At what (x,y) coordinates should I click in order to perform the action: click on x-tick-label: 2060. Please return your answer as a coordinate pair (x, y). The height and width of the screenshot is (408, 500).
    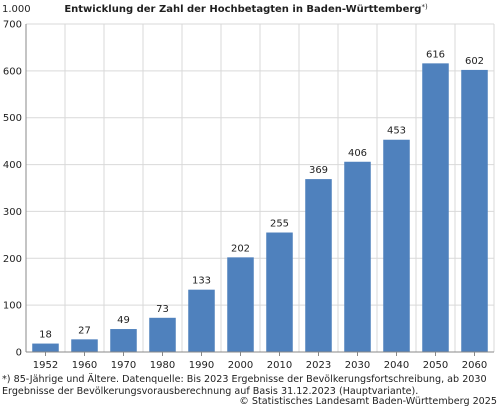
    Looking at the image, I should click on (474, 365).